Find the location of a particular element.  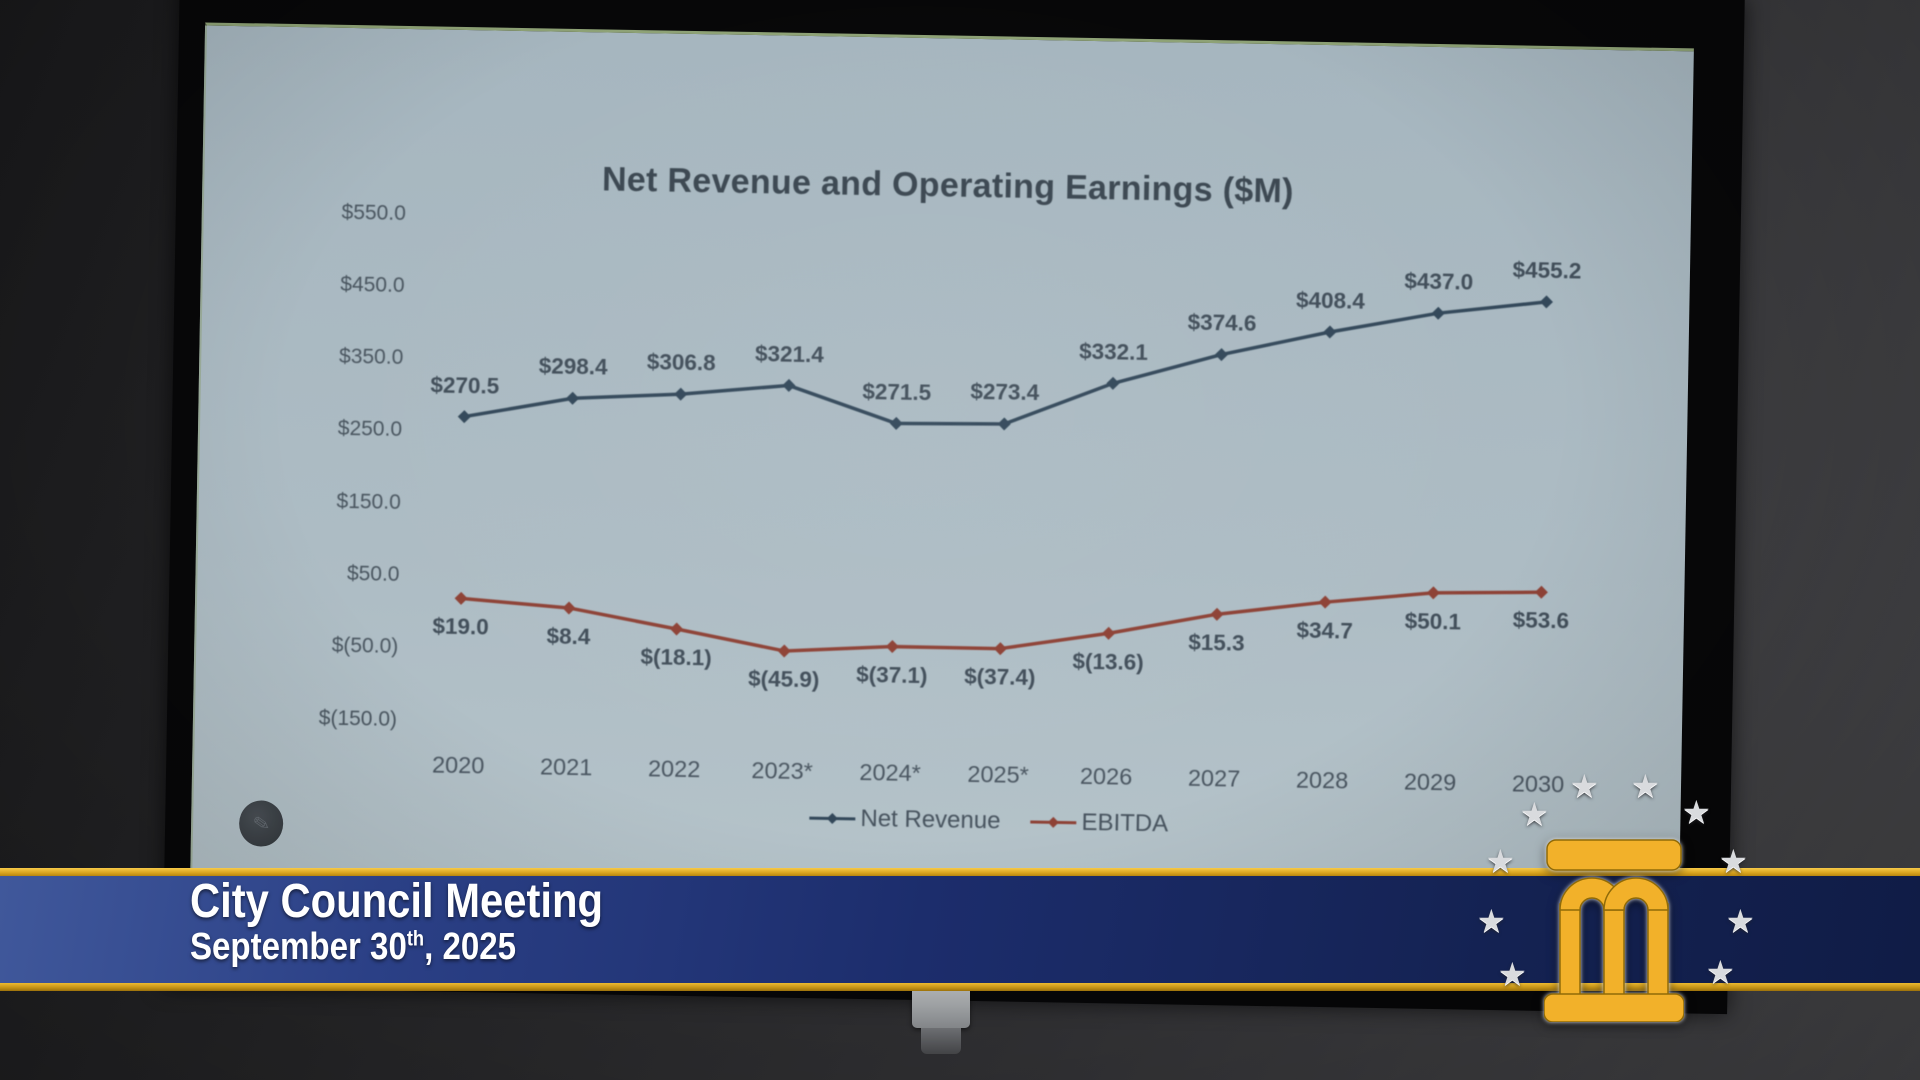

m-monogram-icon is located at coordinates (1614, 931).